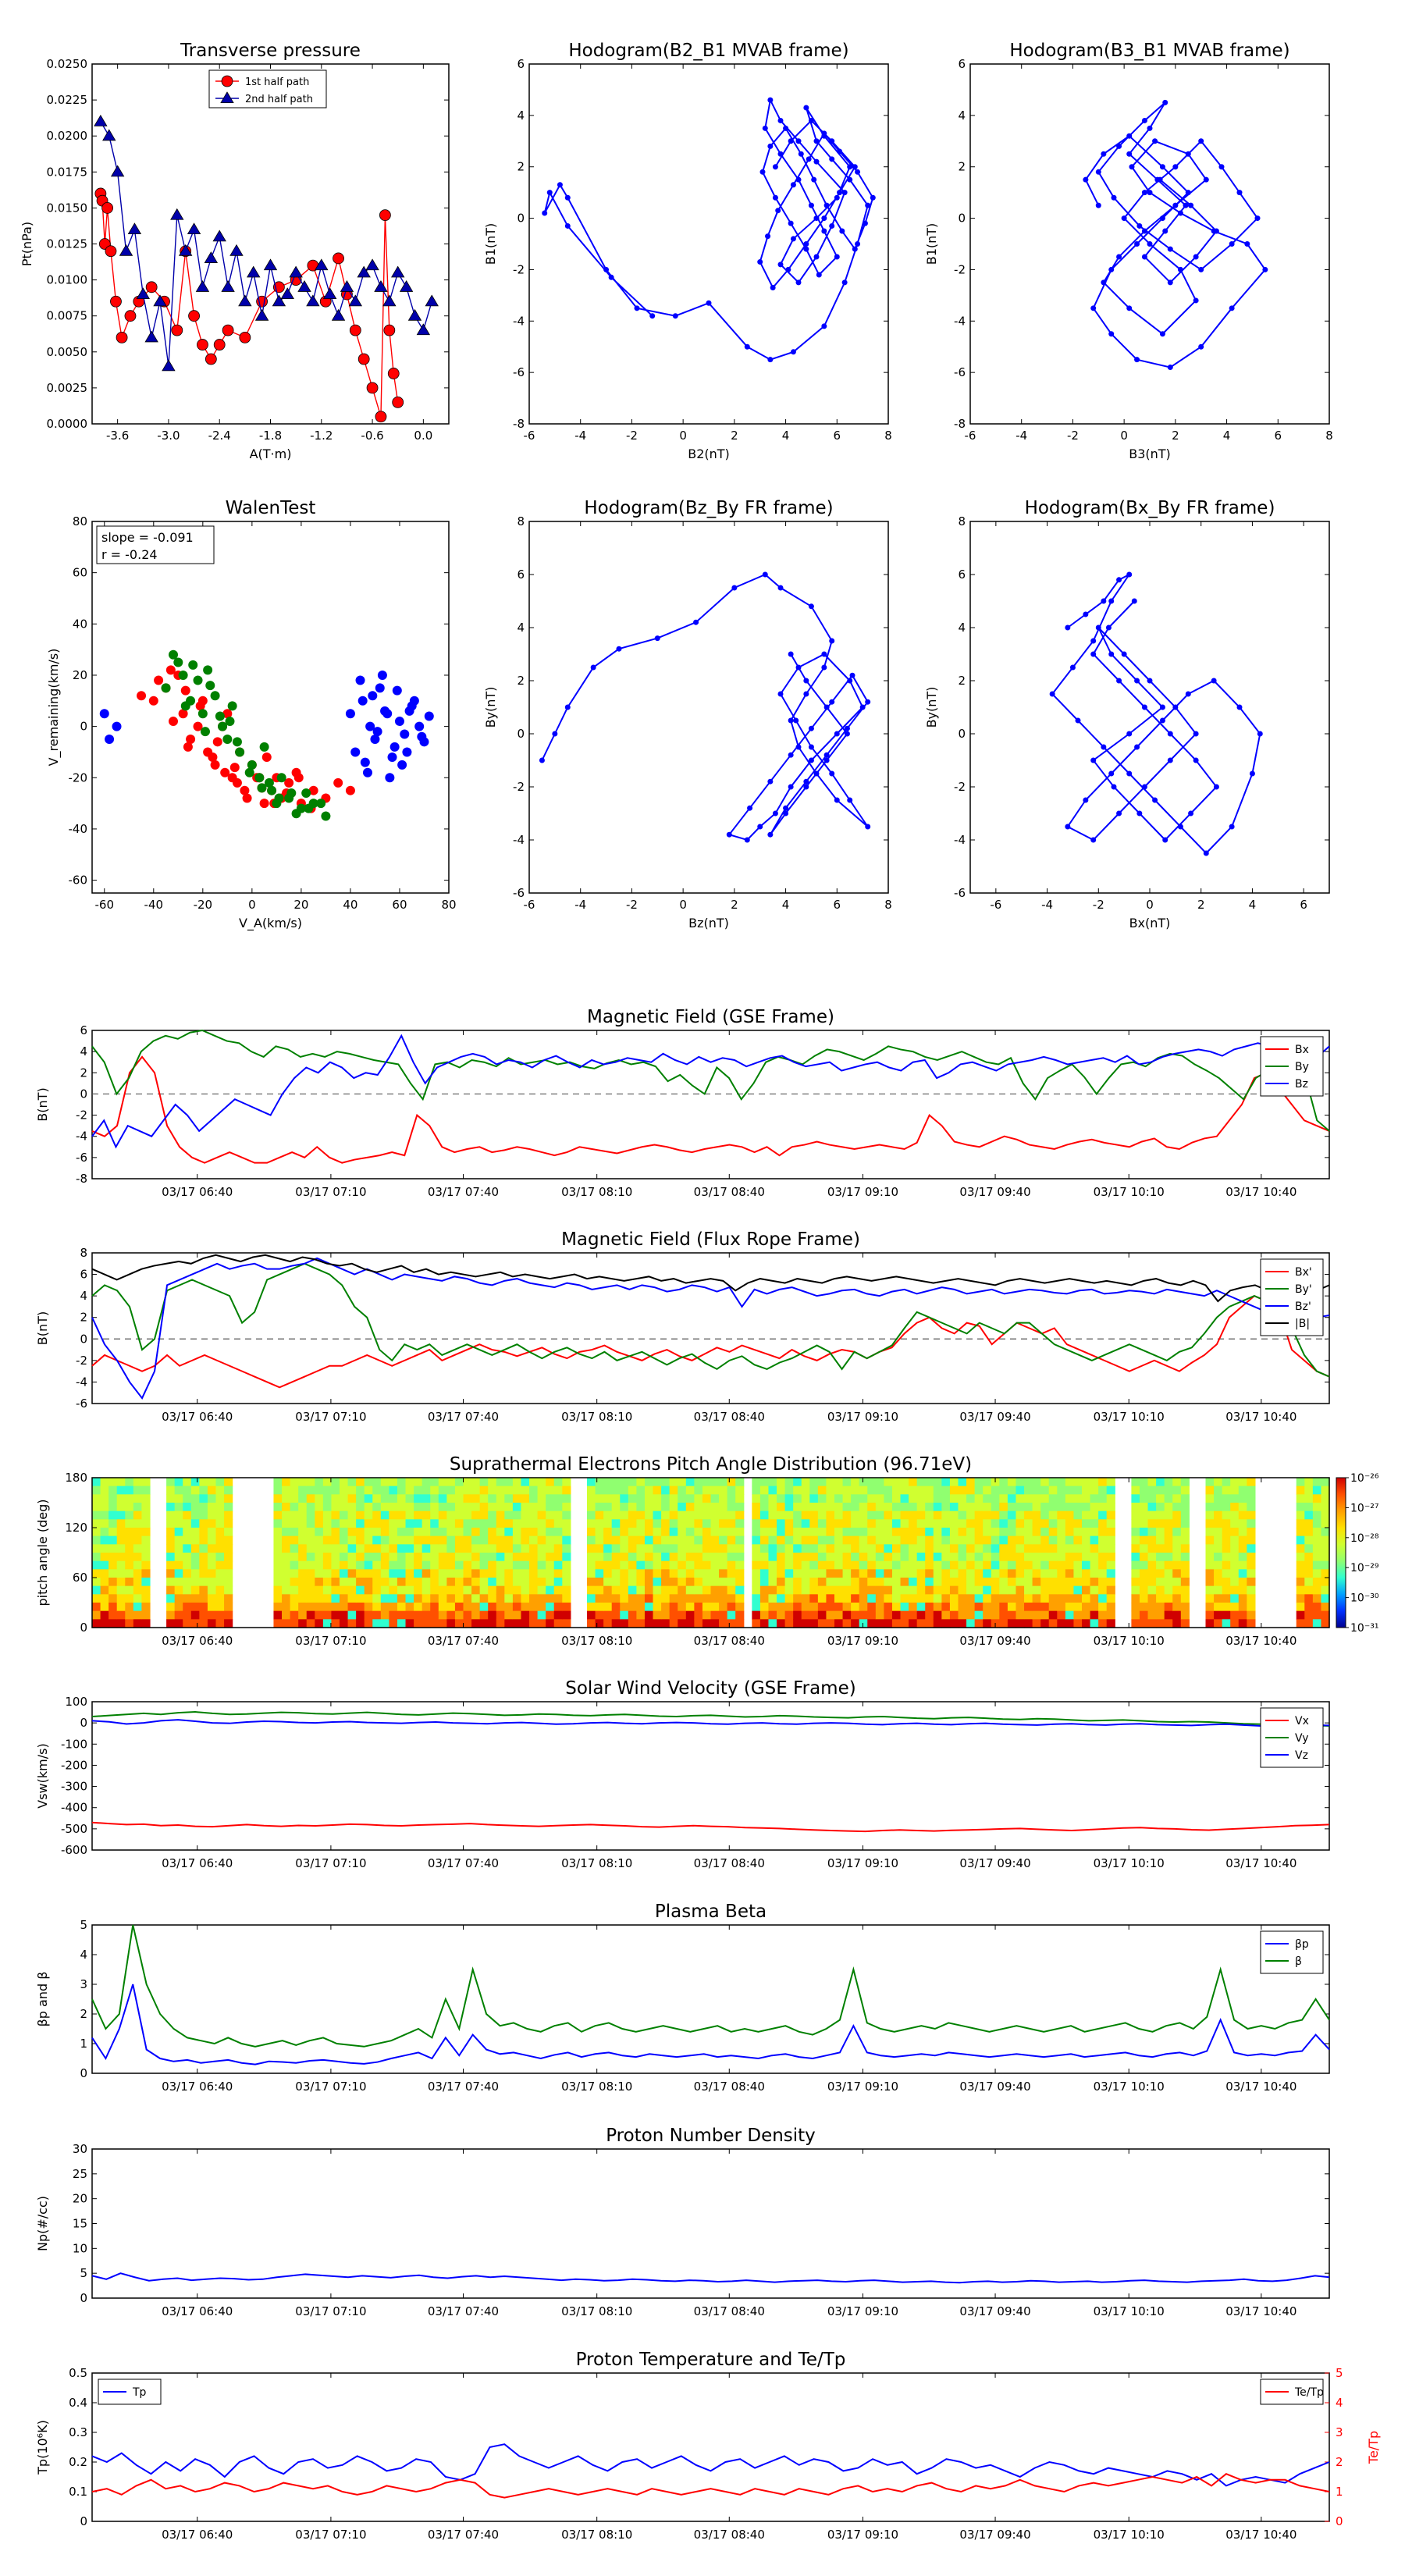 This screenshot has height=2576, width=1405. I want to click on h1-xtick-label: 4, so click(786, 436).